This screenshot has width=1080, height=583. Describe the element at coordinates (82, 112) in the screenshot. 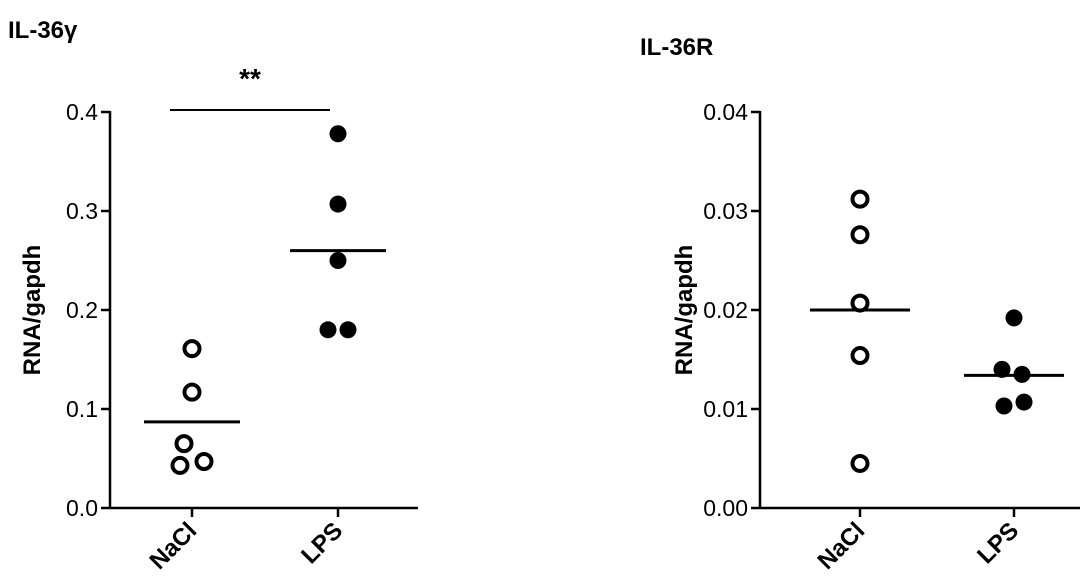

I see `y-tick-label: 0.4` at that location.